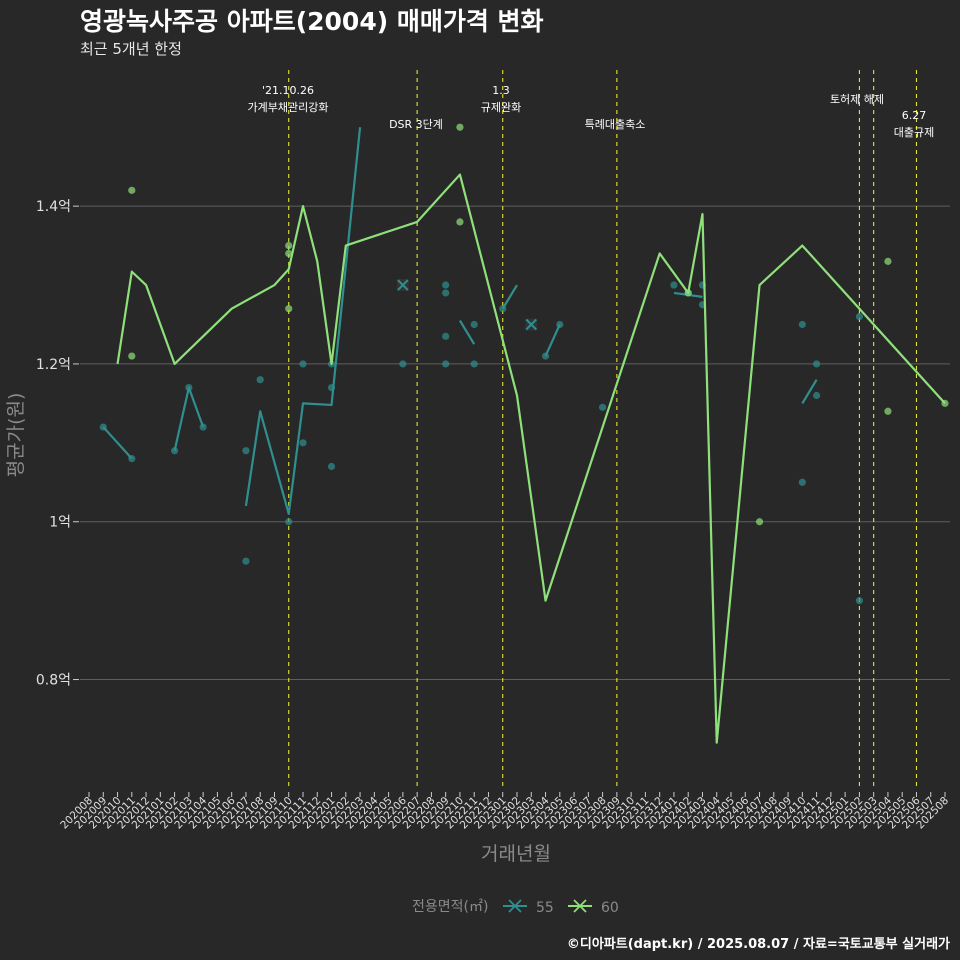 This screenshot has width=960, height=960. What do you see at coordinates (416, 124) in the screenshot?
I see `event-label: DSR 3단계` at bounding box center [416, 124].